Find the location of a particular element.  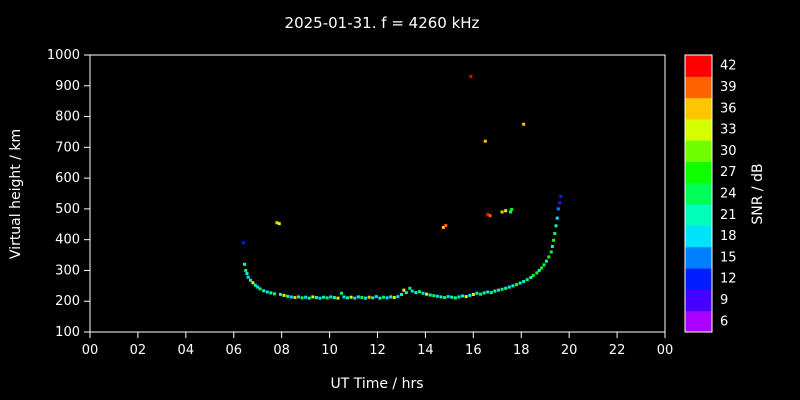

x-tick-label: 20 is located at coordinates (569, 350).